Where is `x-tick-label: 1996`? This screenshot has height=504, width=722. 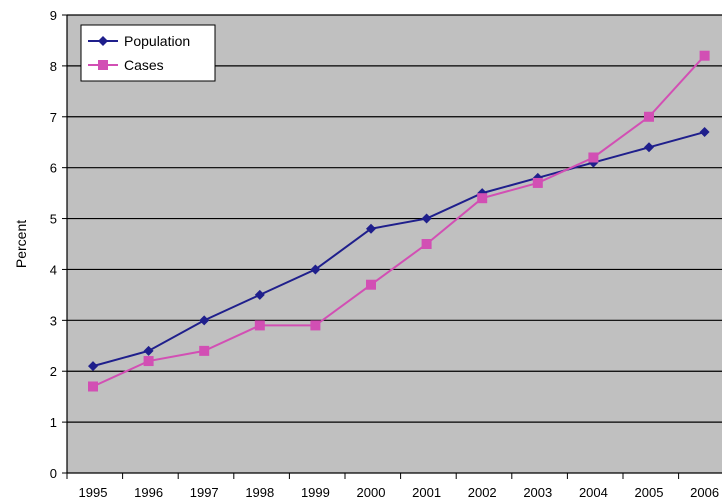 x-tick-label: 1996 is located at coordinates (148, 492).